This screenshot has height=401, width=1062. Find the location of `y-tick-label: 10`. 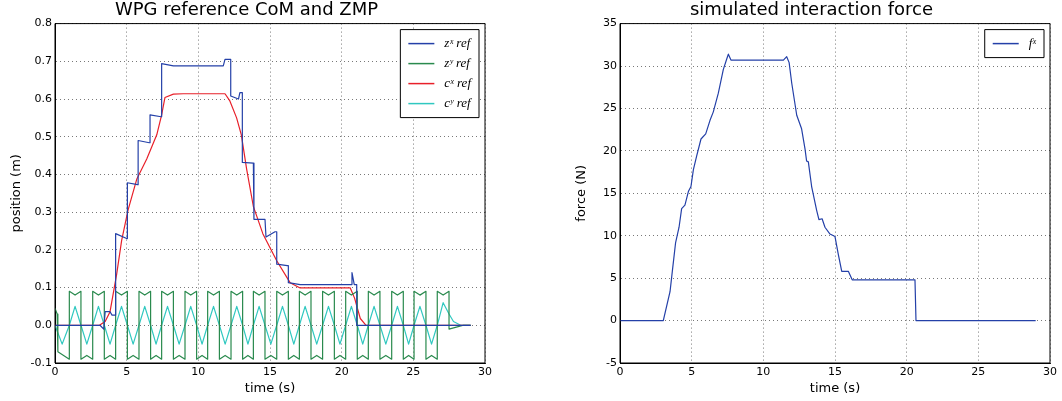

y-tick-label: 10 is located at coordinates (610, 235).